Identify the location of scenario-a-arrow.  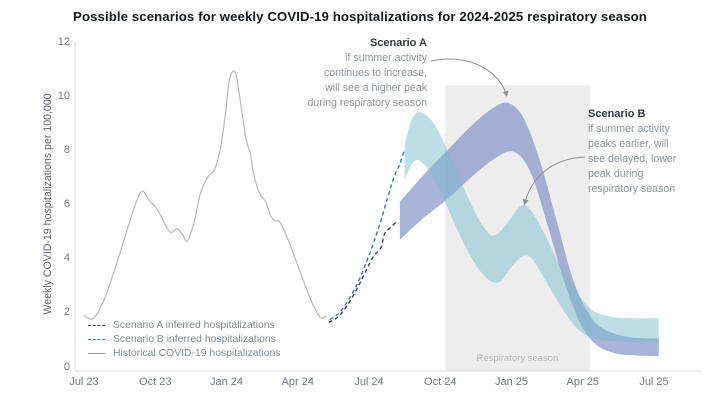
(469, 78).